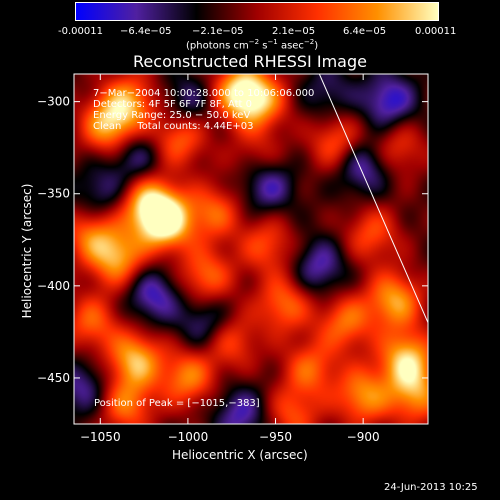  Describe the element at coordinates (188, 437) in the screenshot. I see `x-tick-label: −1000` at that location.